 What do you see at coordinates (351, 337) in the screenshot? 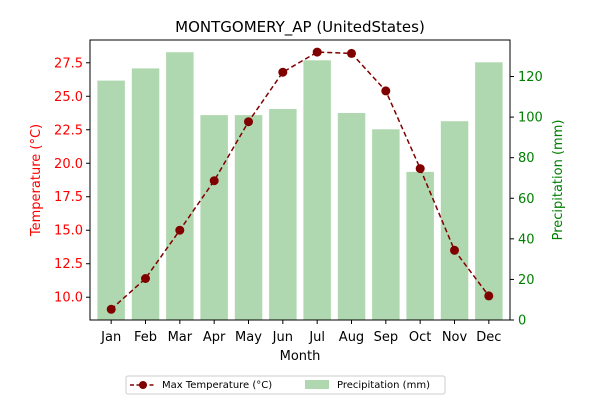
I see `x-tick-label: Aug` at bounding box center [351, 337].